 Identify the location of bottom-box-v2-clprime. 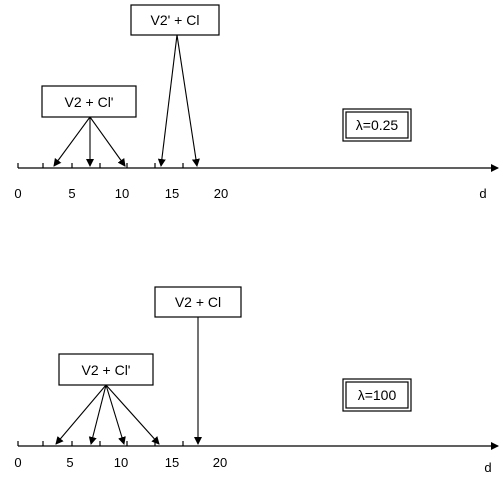
(106, 369).